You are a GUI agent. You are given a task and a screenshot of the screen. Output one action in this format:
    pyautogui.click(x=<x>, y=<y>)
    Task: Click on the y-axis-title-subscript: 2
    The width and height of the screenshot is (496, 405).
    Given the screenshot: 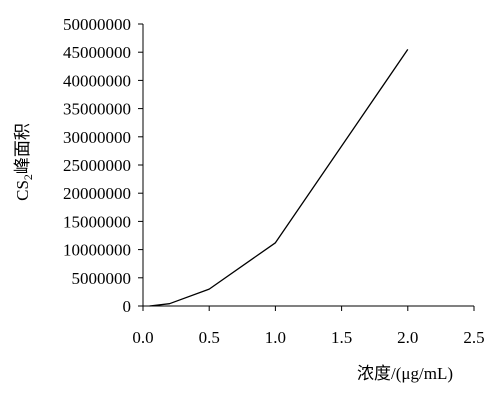 What is the action you would take?
    pyautogui.click(x=28, y=177)
    